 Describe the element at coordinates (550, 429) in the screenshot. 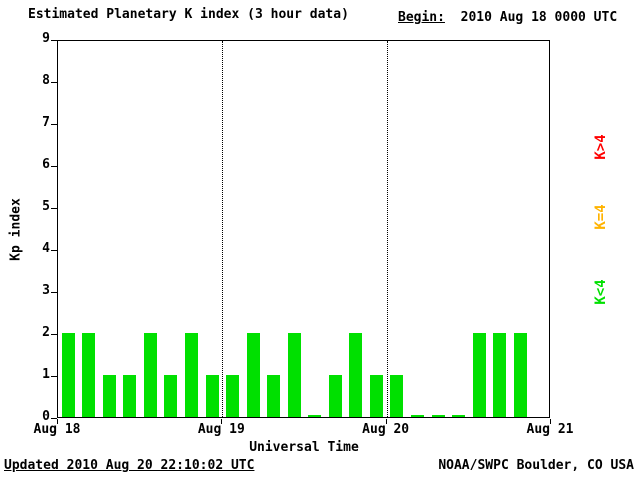

I see `x-tick-label: Aug 21` at that location.